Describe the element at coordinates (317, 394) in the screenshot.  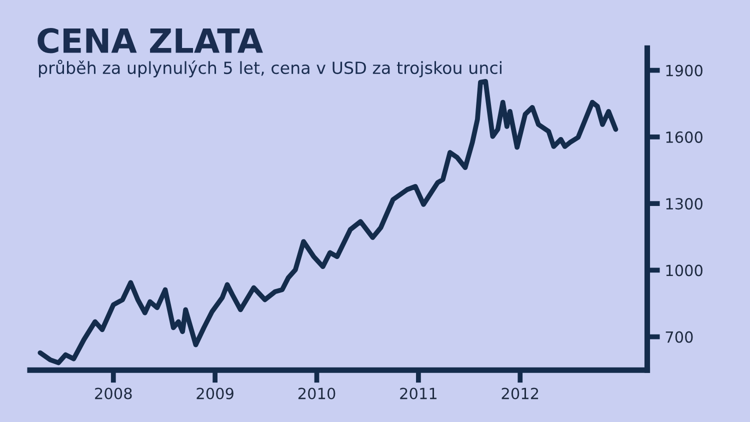
I see `x-tick-label: 2010` at that location.